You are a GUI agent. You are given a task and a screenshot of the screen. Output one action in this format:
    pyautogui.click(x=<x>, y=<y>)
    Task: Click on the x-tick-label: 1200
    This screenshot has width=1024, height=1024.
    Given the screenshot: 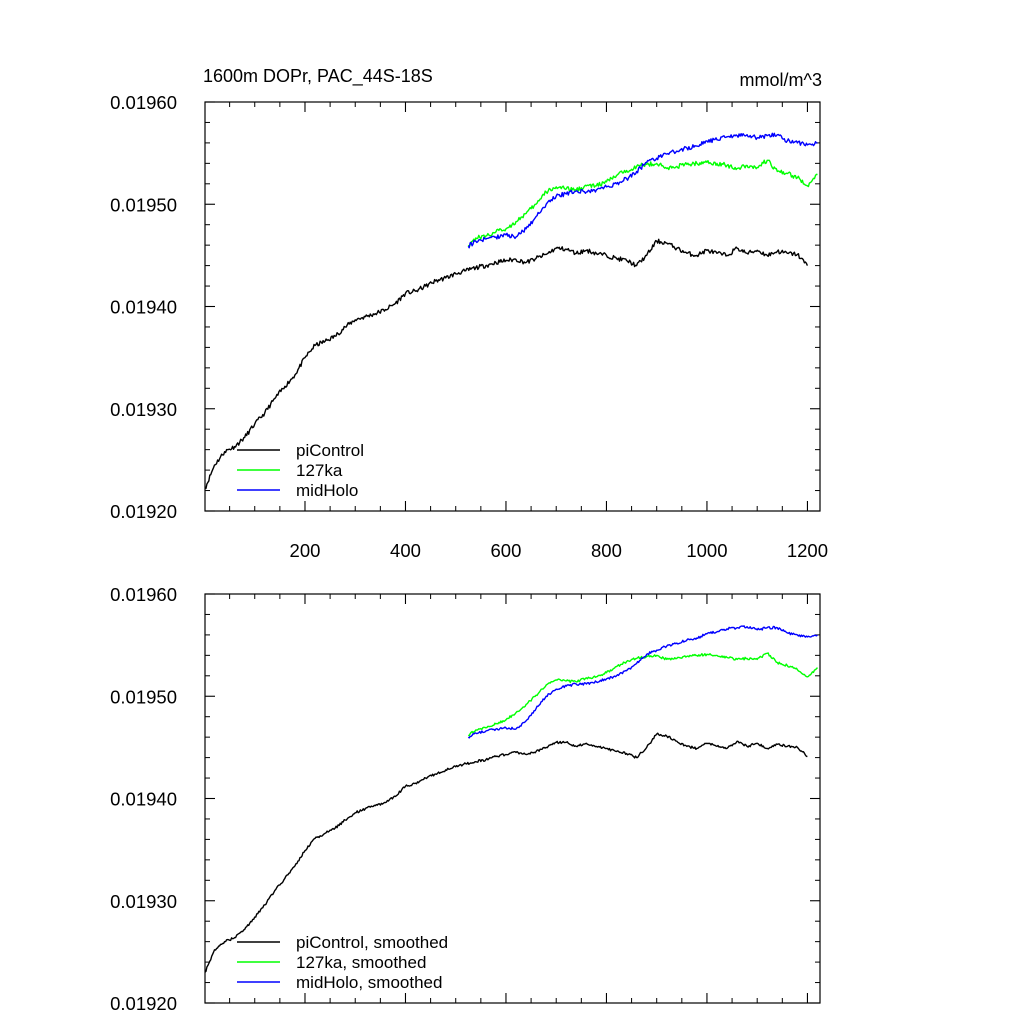 What is the action you would take?
    pyautogui.click(x=807, y=550)
    